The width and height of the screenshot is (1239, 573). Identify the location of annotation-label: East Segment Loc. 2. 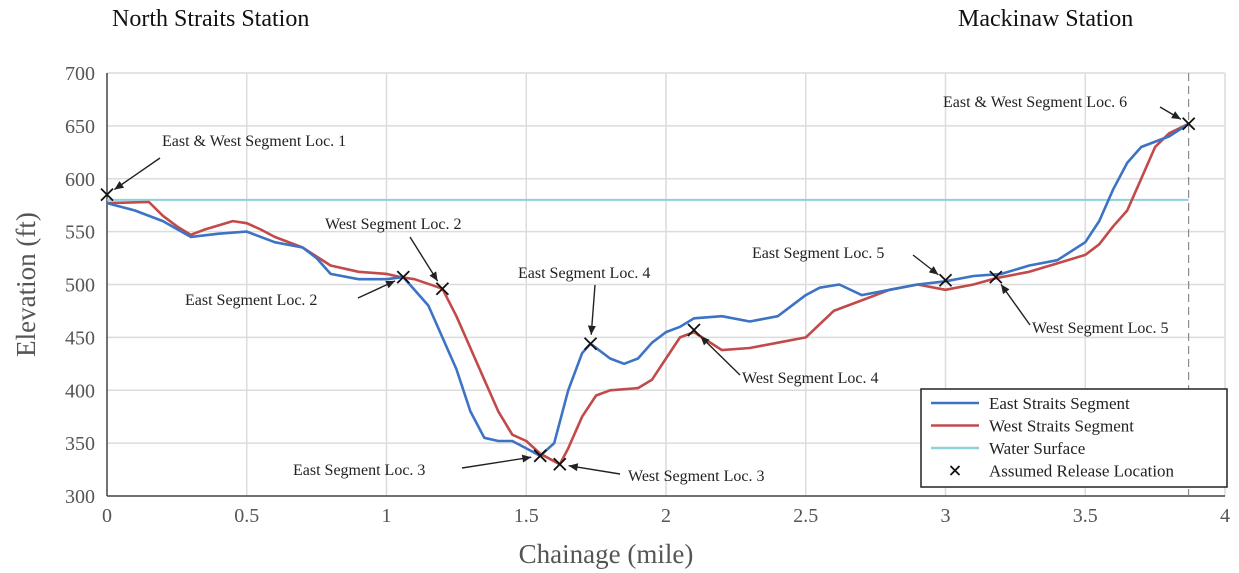
(251, 300).